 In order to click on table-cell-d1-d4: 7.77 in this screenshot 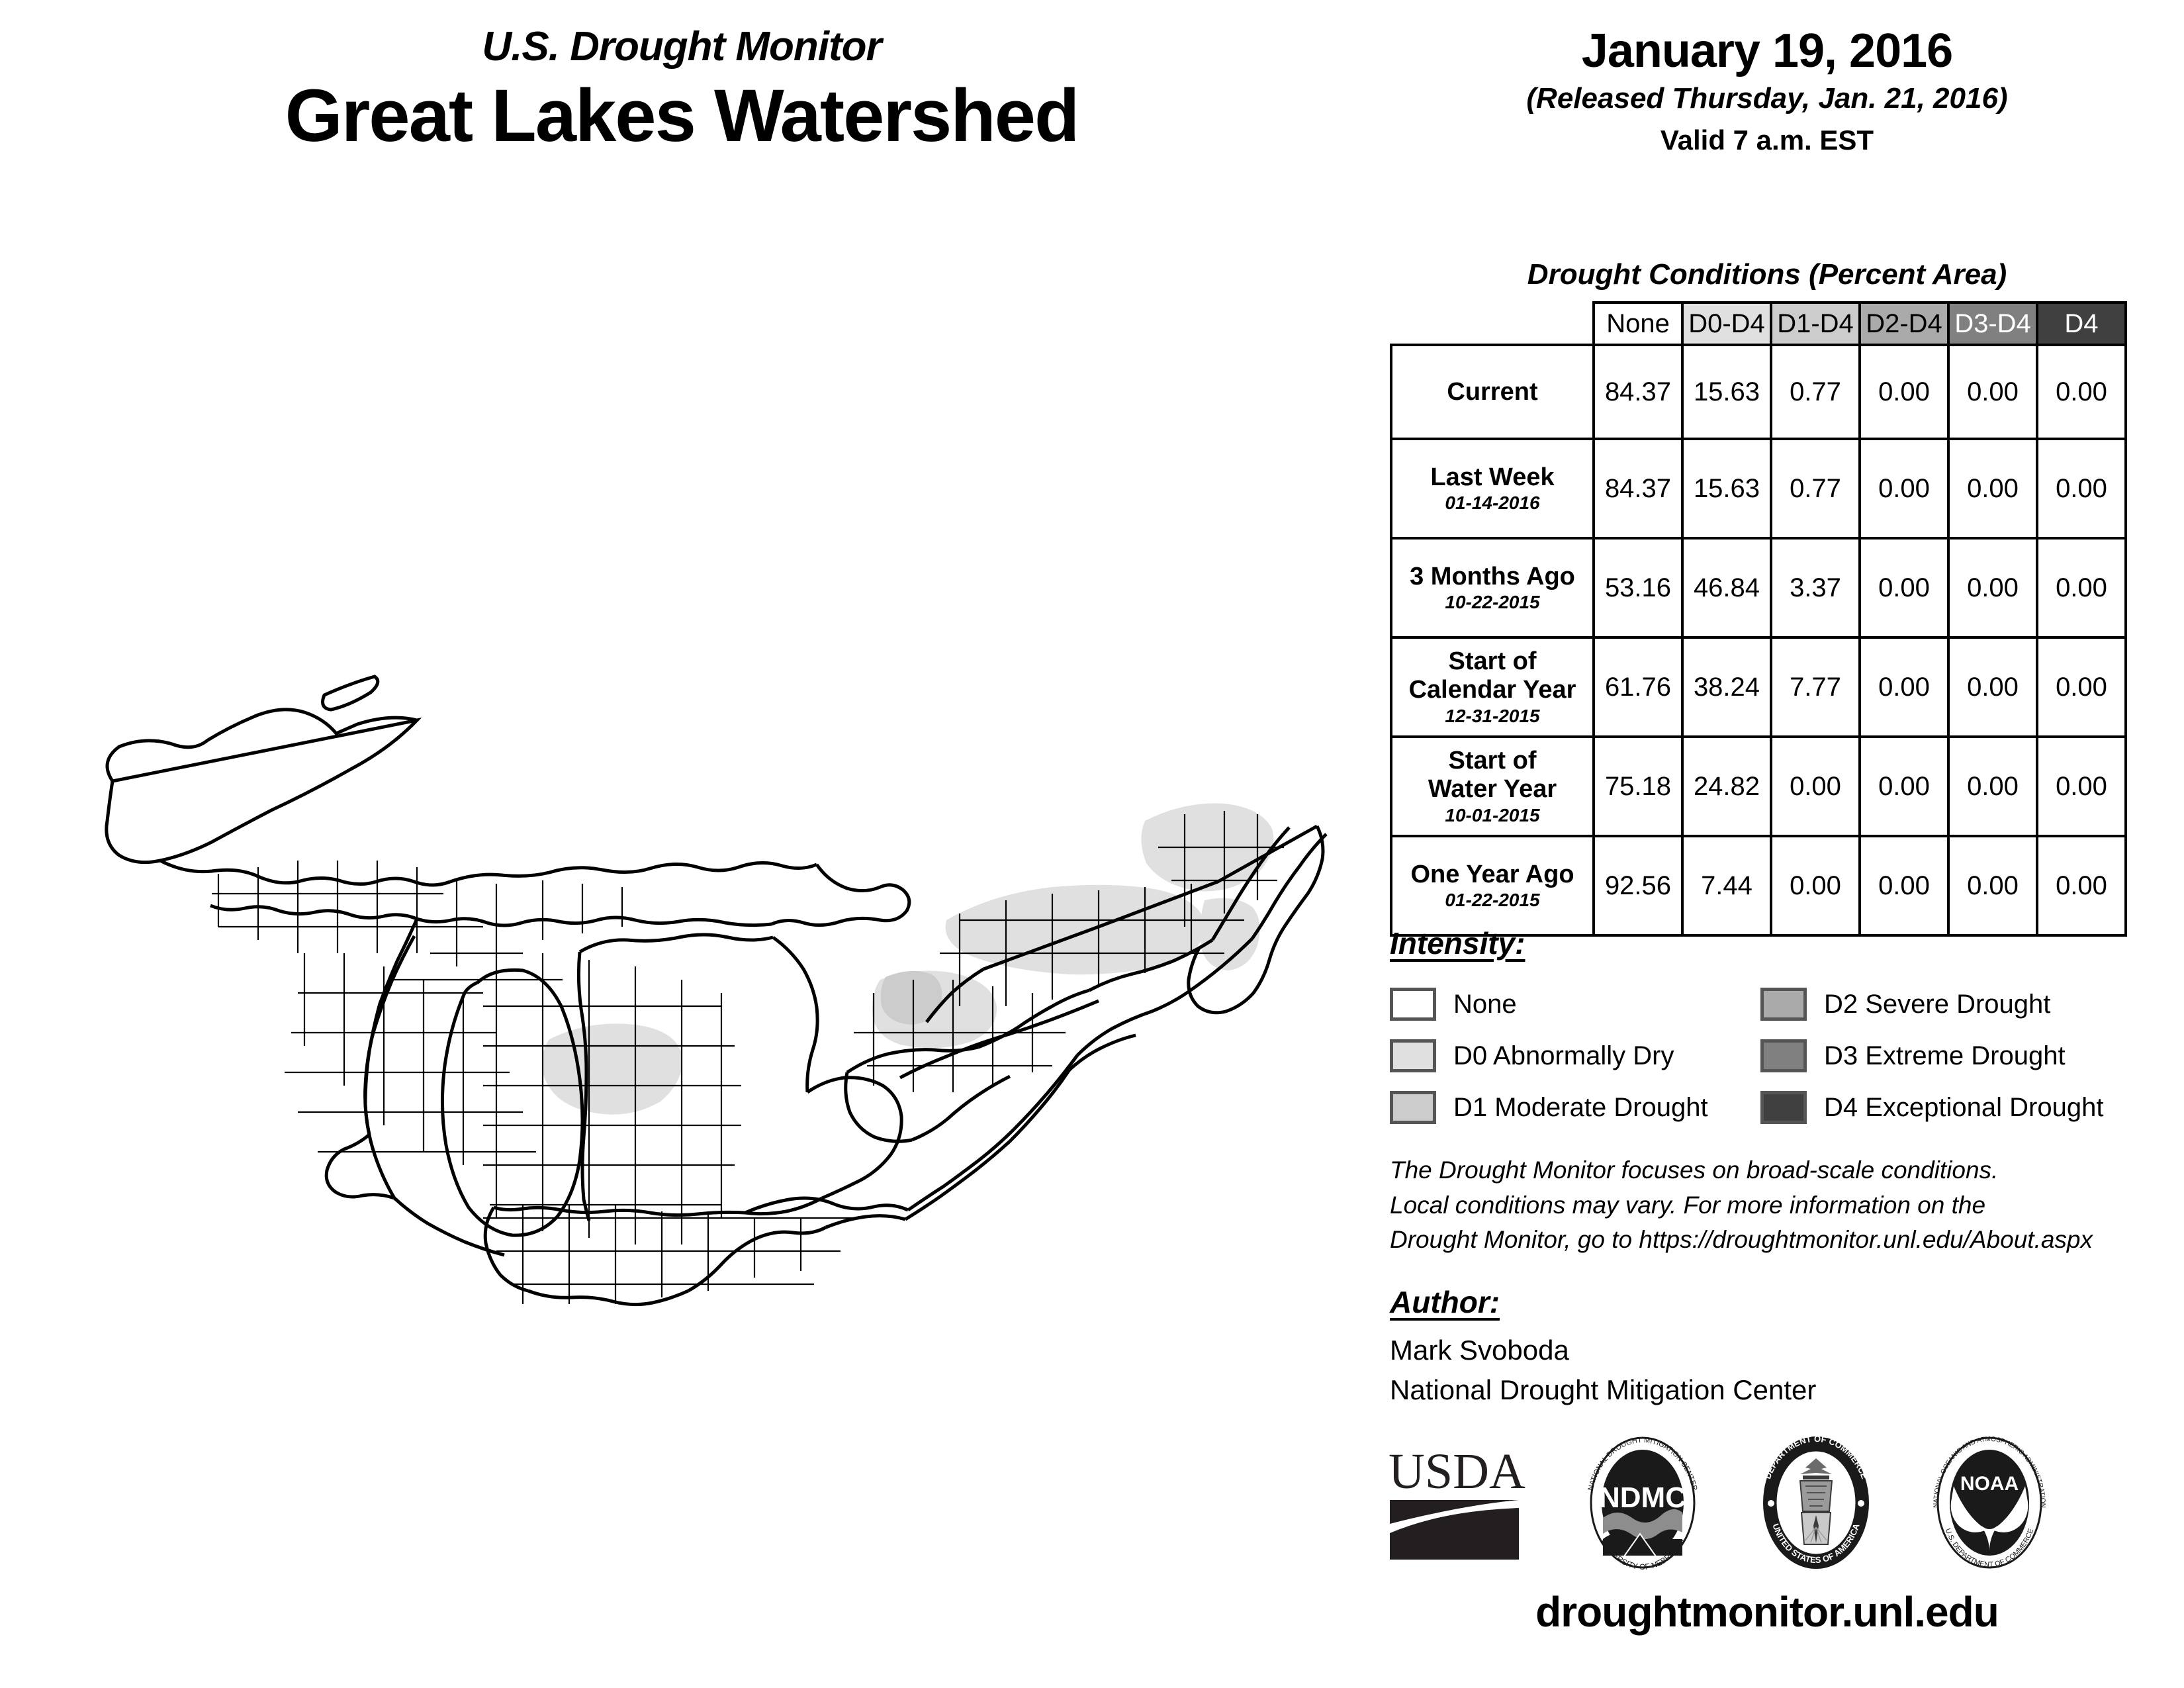, I will do `click(1815, 687)`.